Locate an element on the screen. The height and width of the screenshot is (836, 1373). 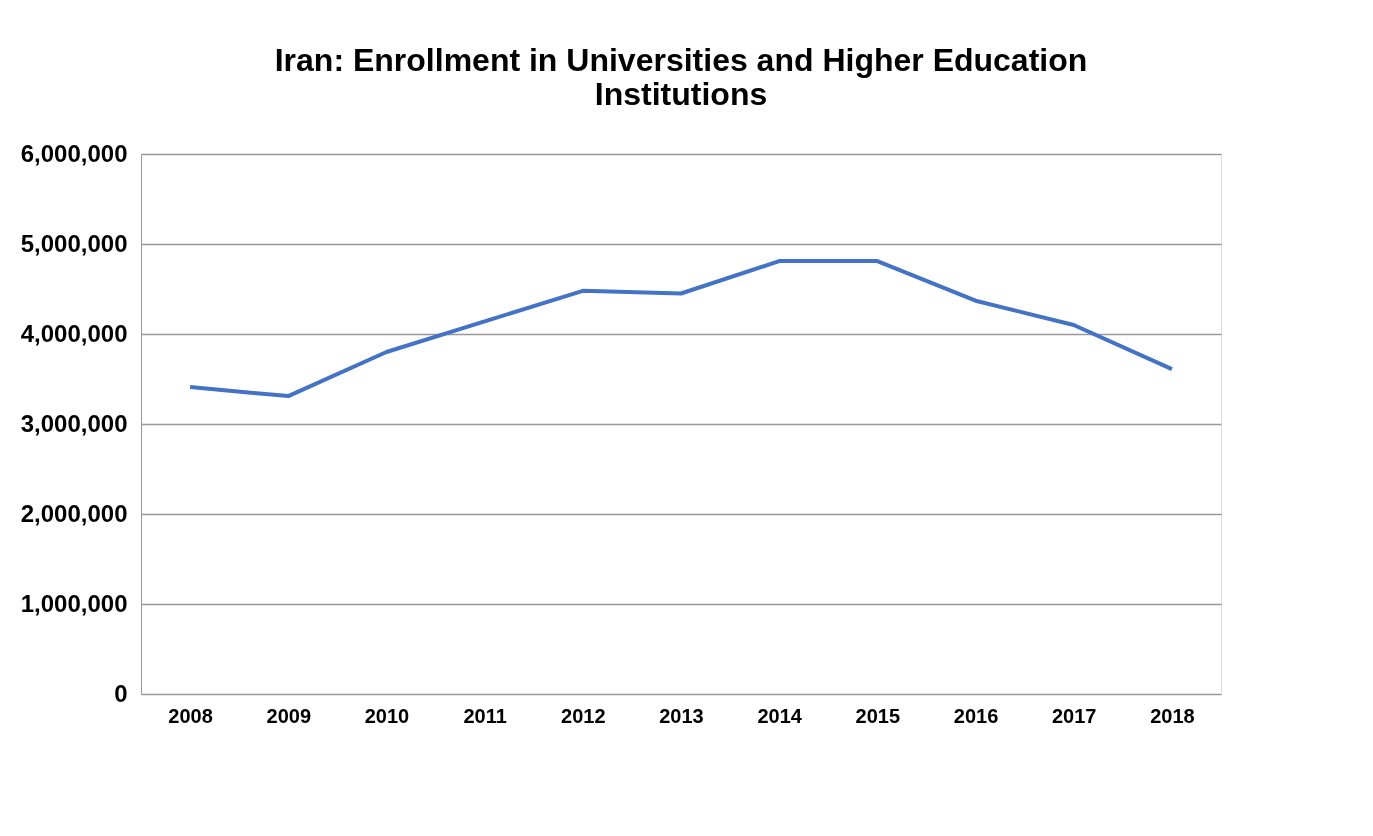
y-tick-label: 5,000,000 is located at coordinates (74, 243).